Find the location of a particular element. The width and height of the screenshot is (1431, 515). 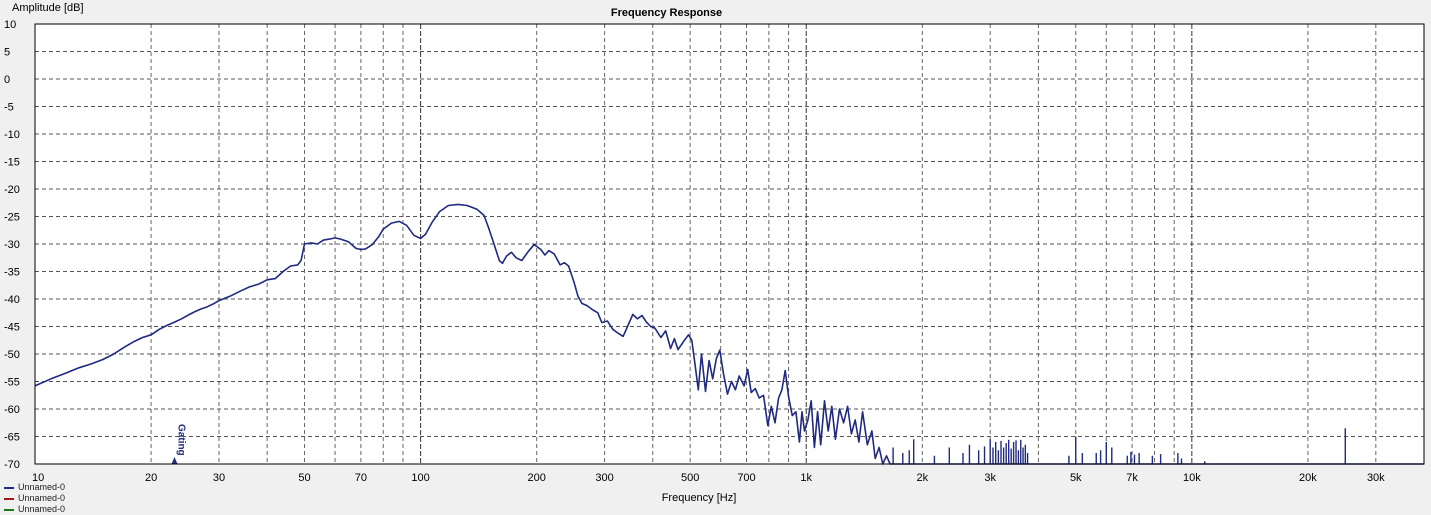

y-tick-label: -20 is located at coordinates (12, 190).